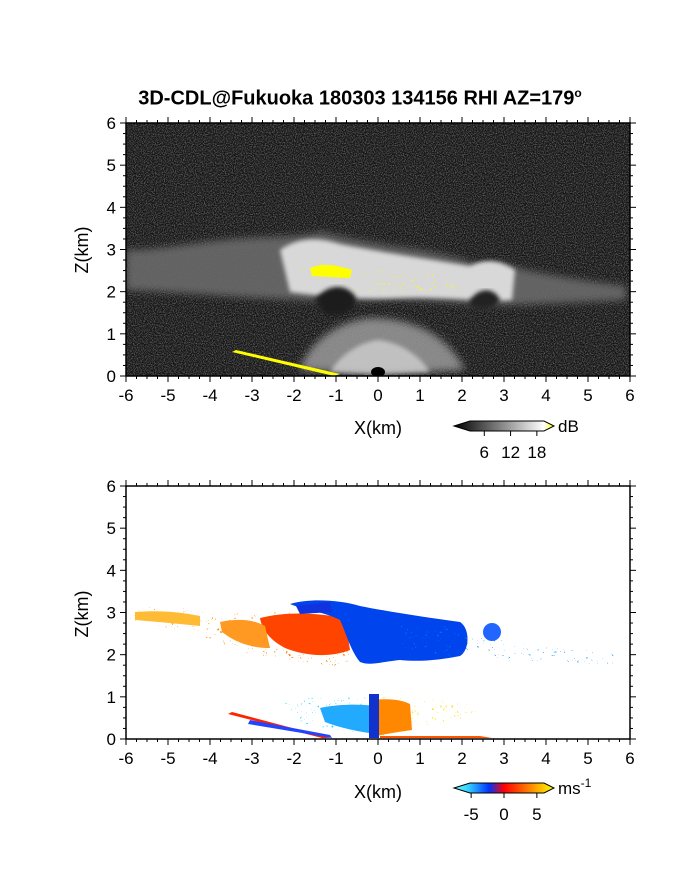 Image resolution: width=680 pixels, height=880 pixels. What do you see at coordinates (503, 814) in the screenshot?
I see `colorbar-tick-label: 0` at bounding box center [503, 814].